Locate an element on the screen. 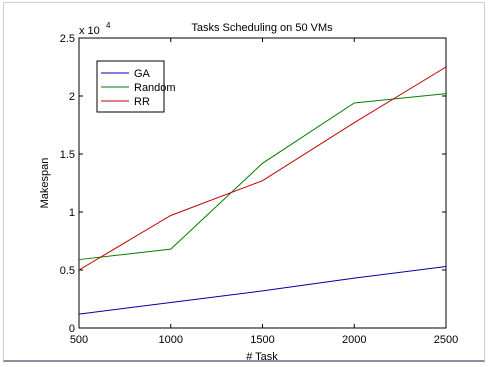 This screenshot has height=367, width=491. y-tick-label: 1 is located at coordinates (72, 213).